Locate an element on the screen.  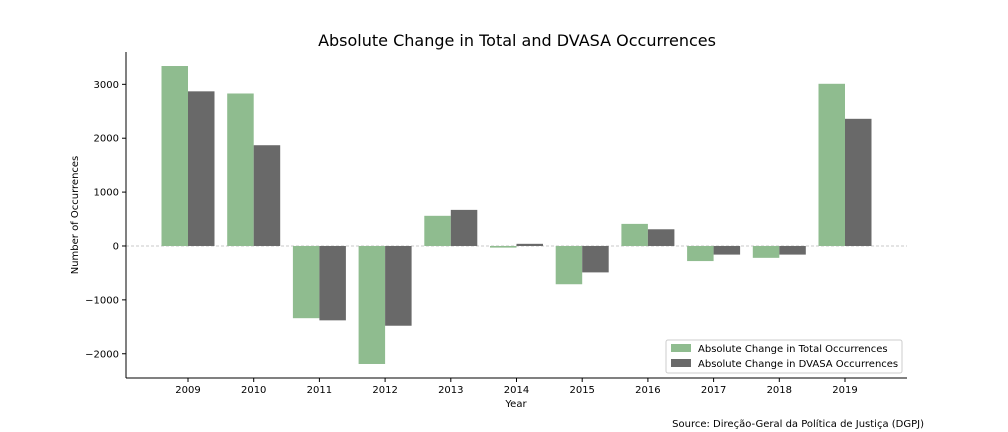
x-tick-label: 2013 is located at coordinates (450, 390).